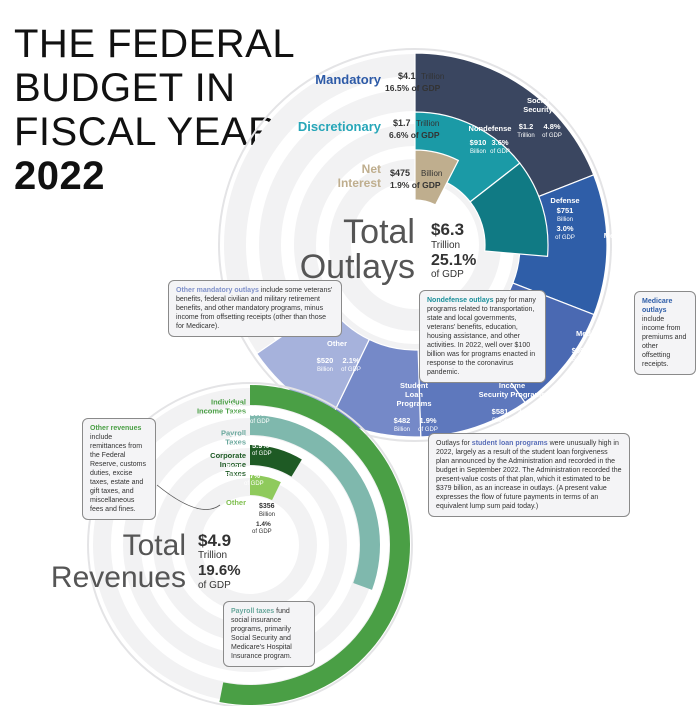 The height and width of the screenshot is (706, 700). What do you see at coordinates (276, 461) in the screenshot?
I see `bar-revenue-corporate-income-taxes` at bounding box center [276, 461].